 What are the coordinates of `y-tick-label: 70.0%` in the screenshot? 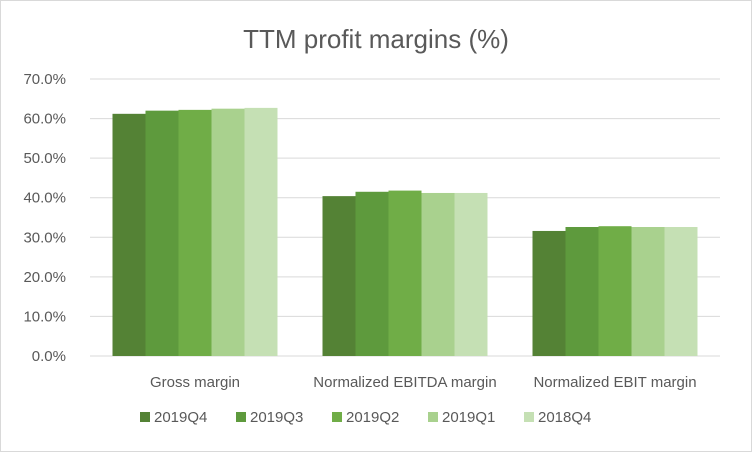 It's located at (44, 79).